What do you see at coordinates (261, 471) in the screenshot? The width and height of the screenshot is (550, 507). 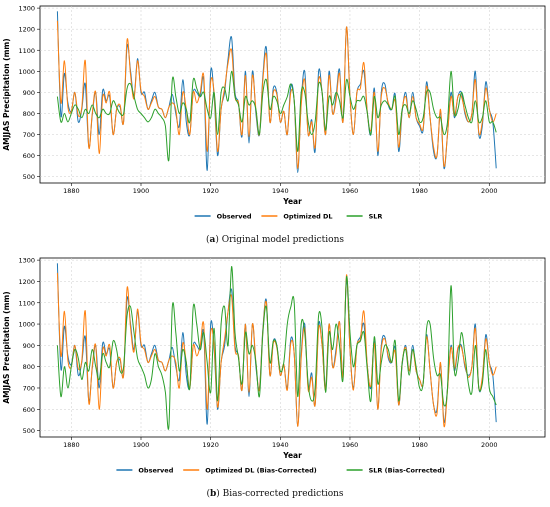 I see `legend-label-1: Optimized DL (Bias-Corrected)` at bounding box center [261, 471].